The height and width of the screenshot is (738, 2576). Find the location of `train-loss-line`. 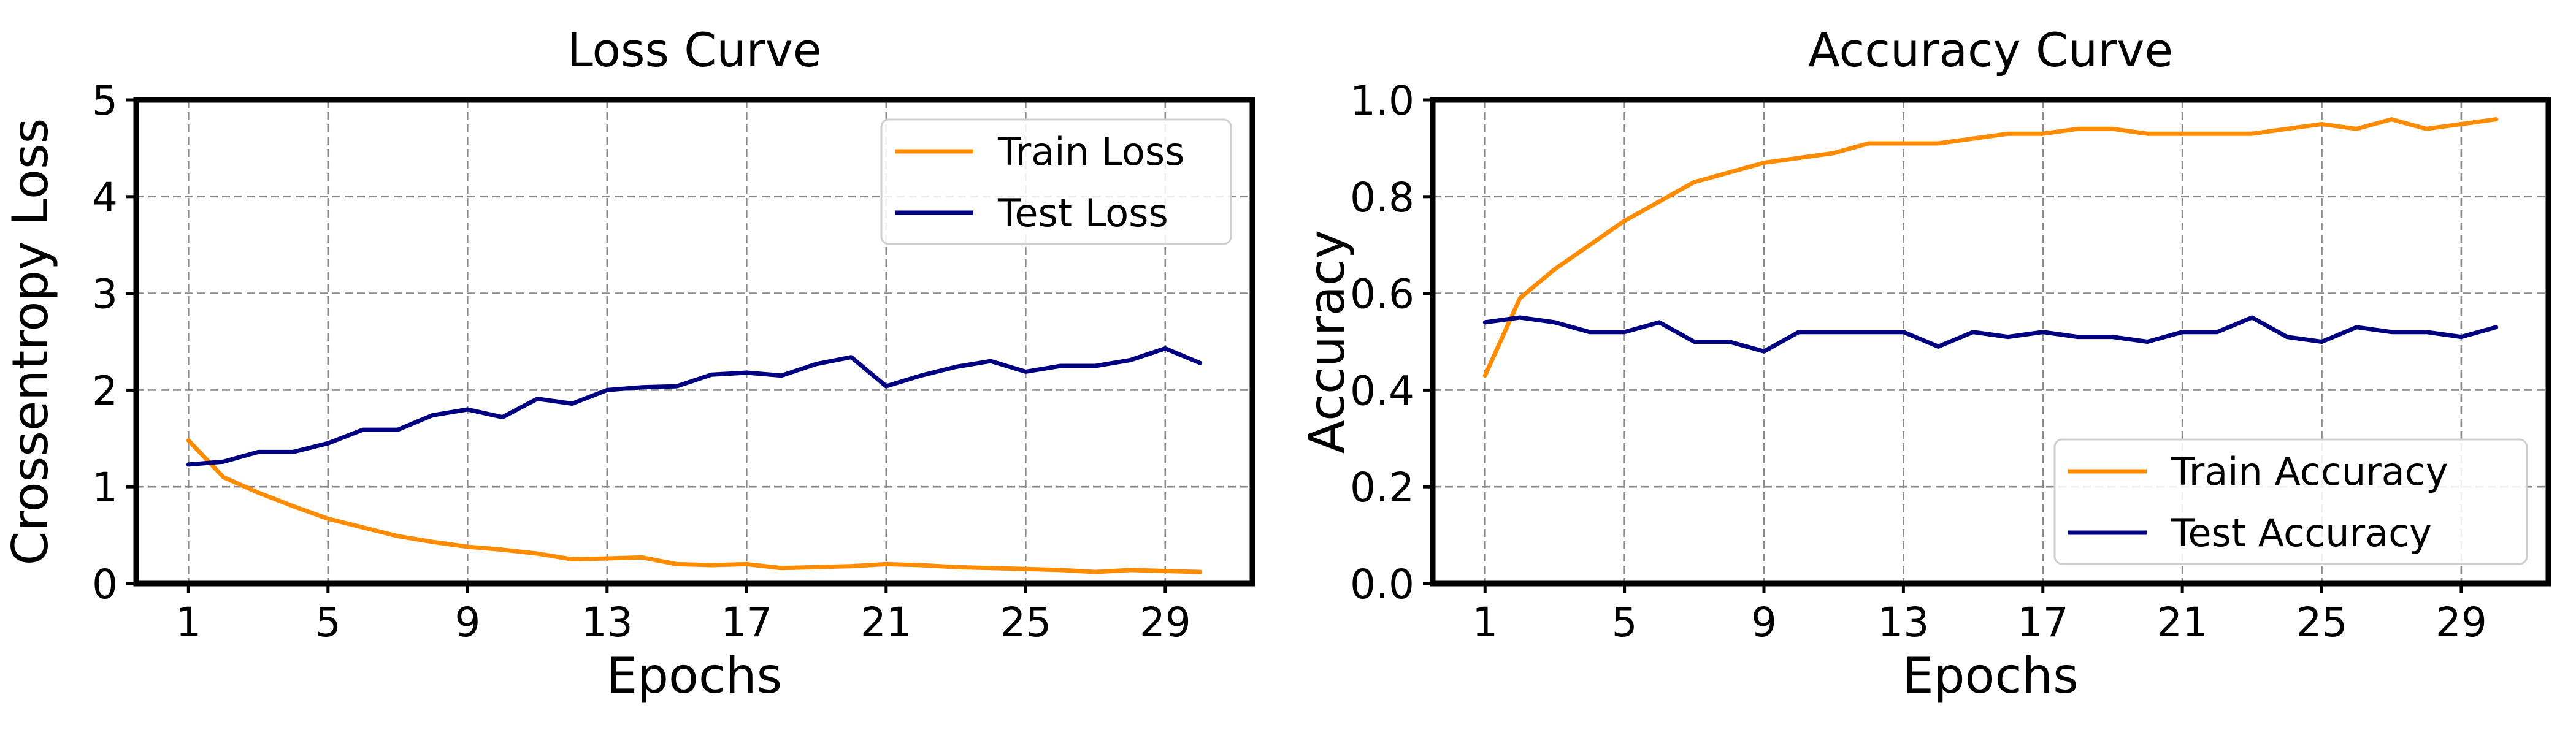

train-loss-line is located at coordinates (694, 506).